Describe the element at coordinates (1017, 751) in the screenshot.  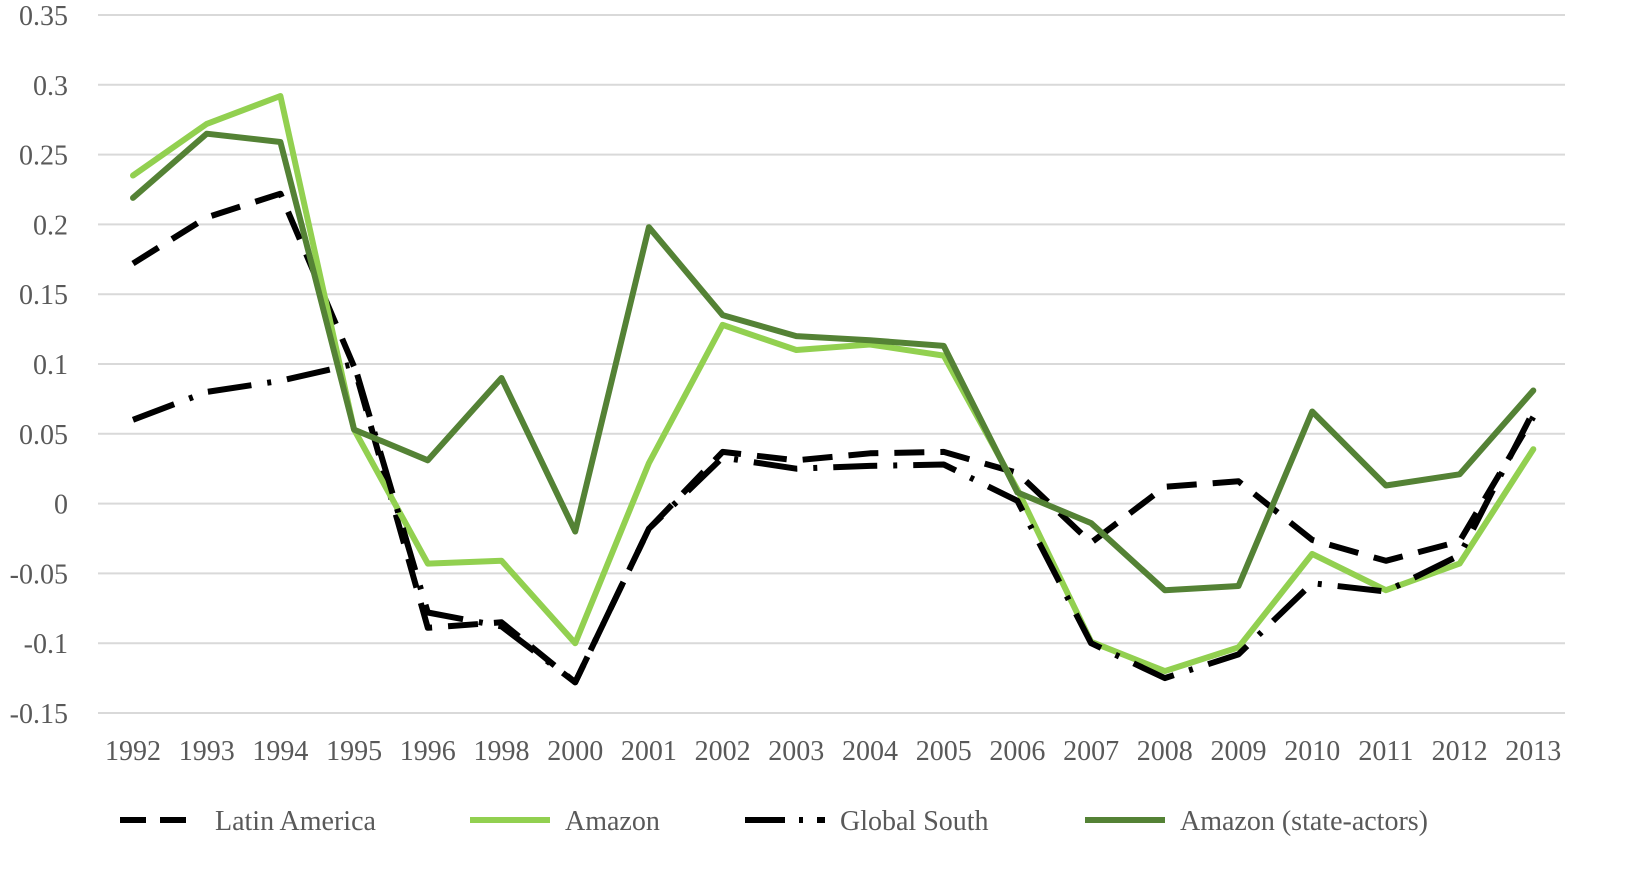
I see `x-tick-label: 2006` at that location.